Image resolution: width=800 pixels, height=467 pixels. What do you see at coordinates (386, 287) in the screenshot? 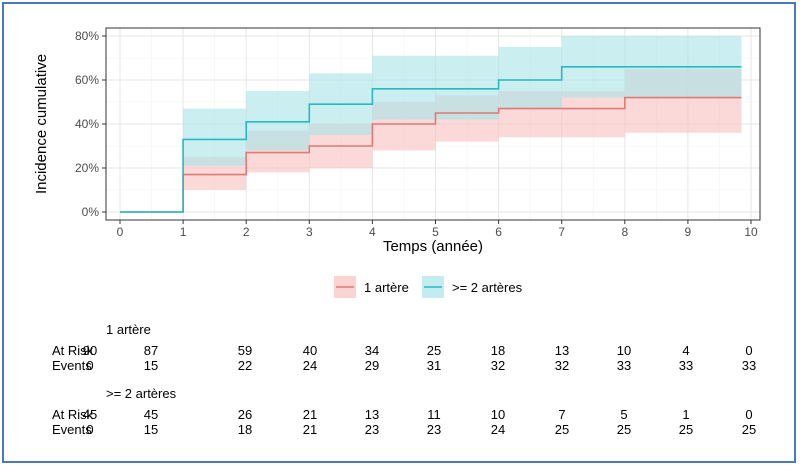
I see `legend-label-0: 1 artère` at bounding box center [386, 287].